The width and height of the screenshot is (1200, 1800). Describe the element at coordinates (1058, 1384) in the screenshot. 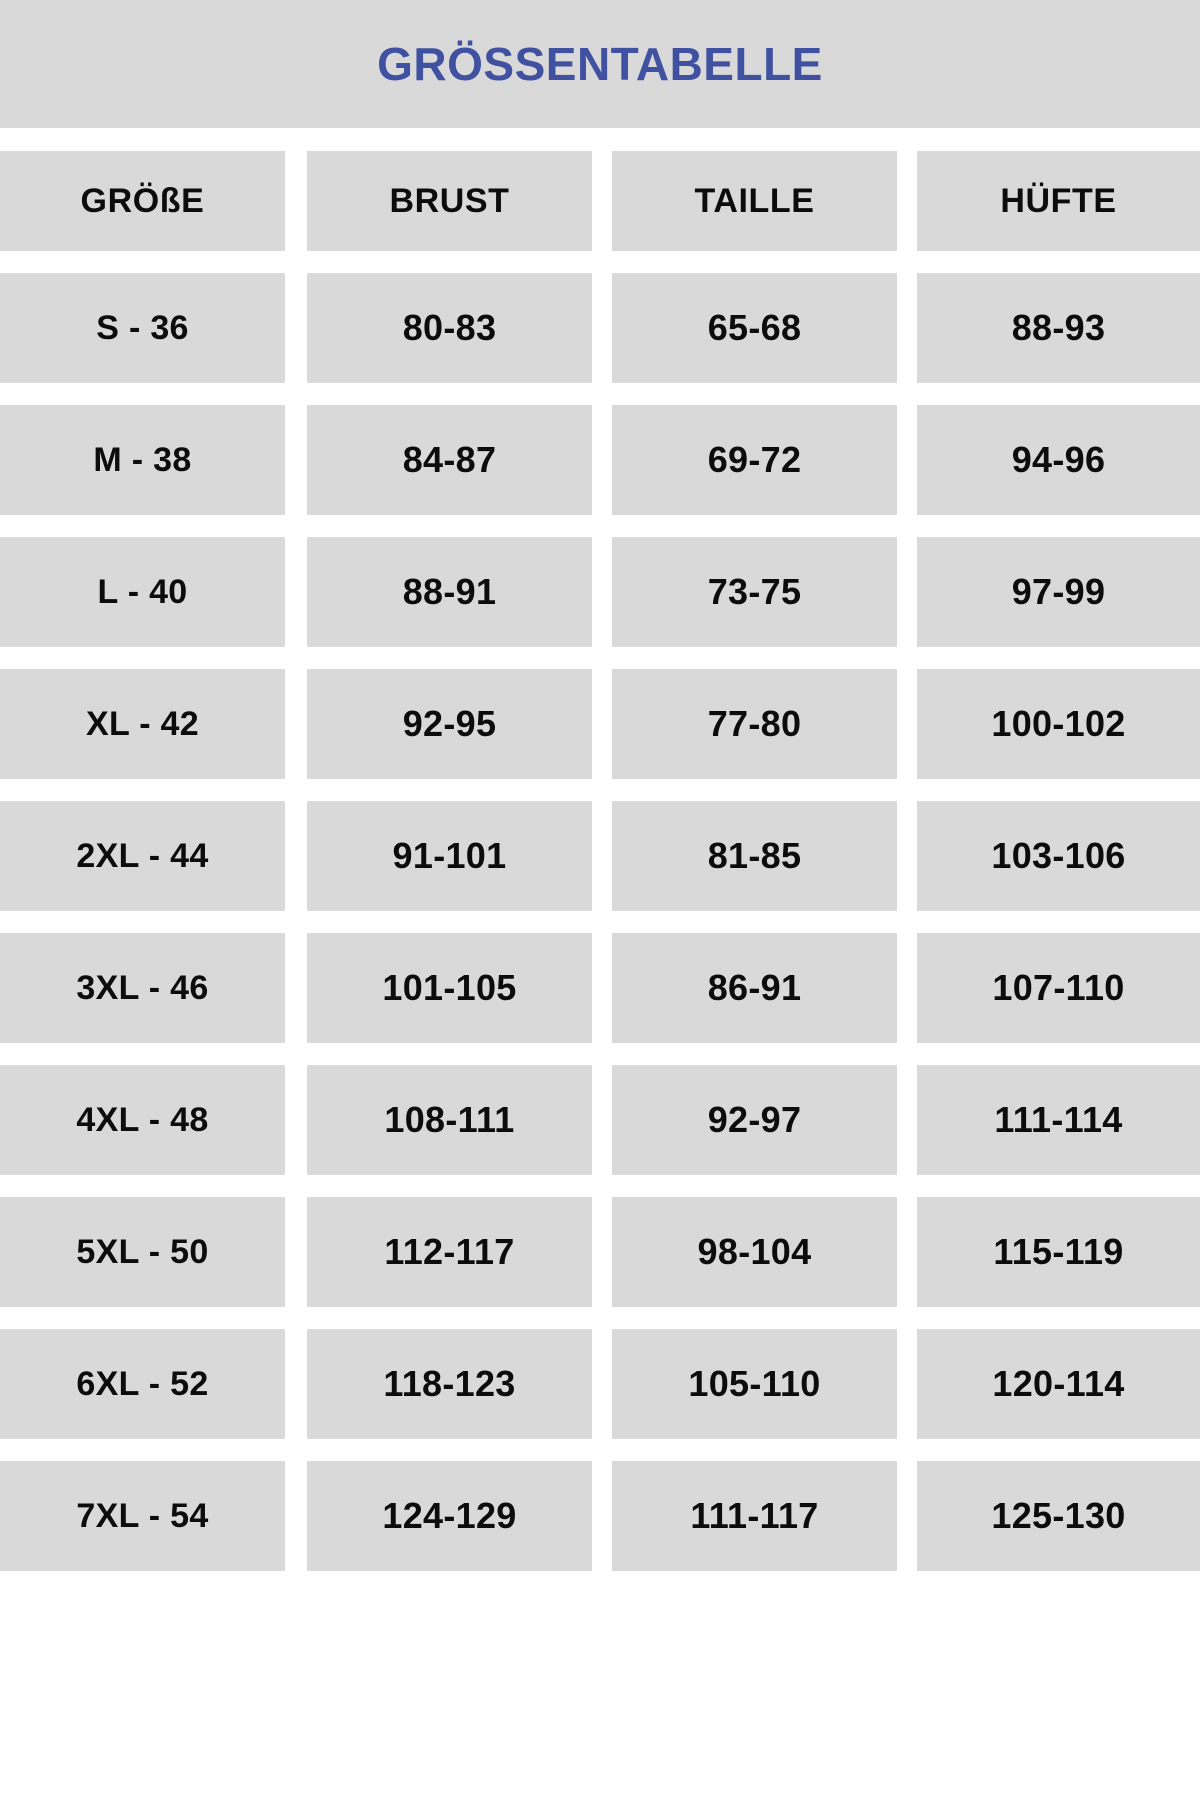

I see `cell-huefte: 120-114` at that location.